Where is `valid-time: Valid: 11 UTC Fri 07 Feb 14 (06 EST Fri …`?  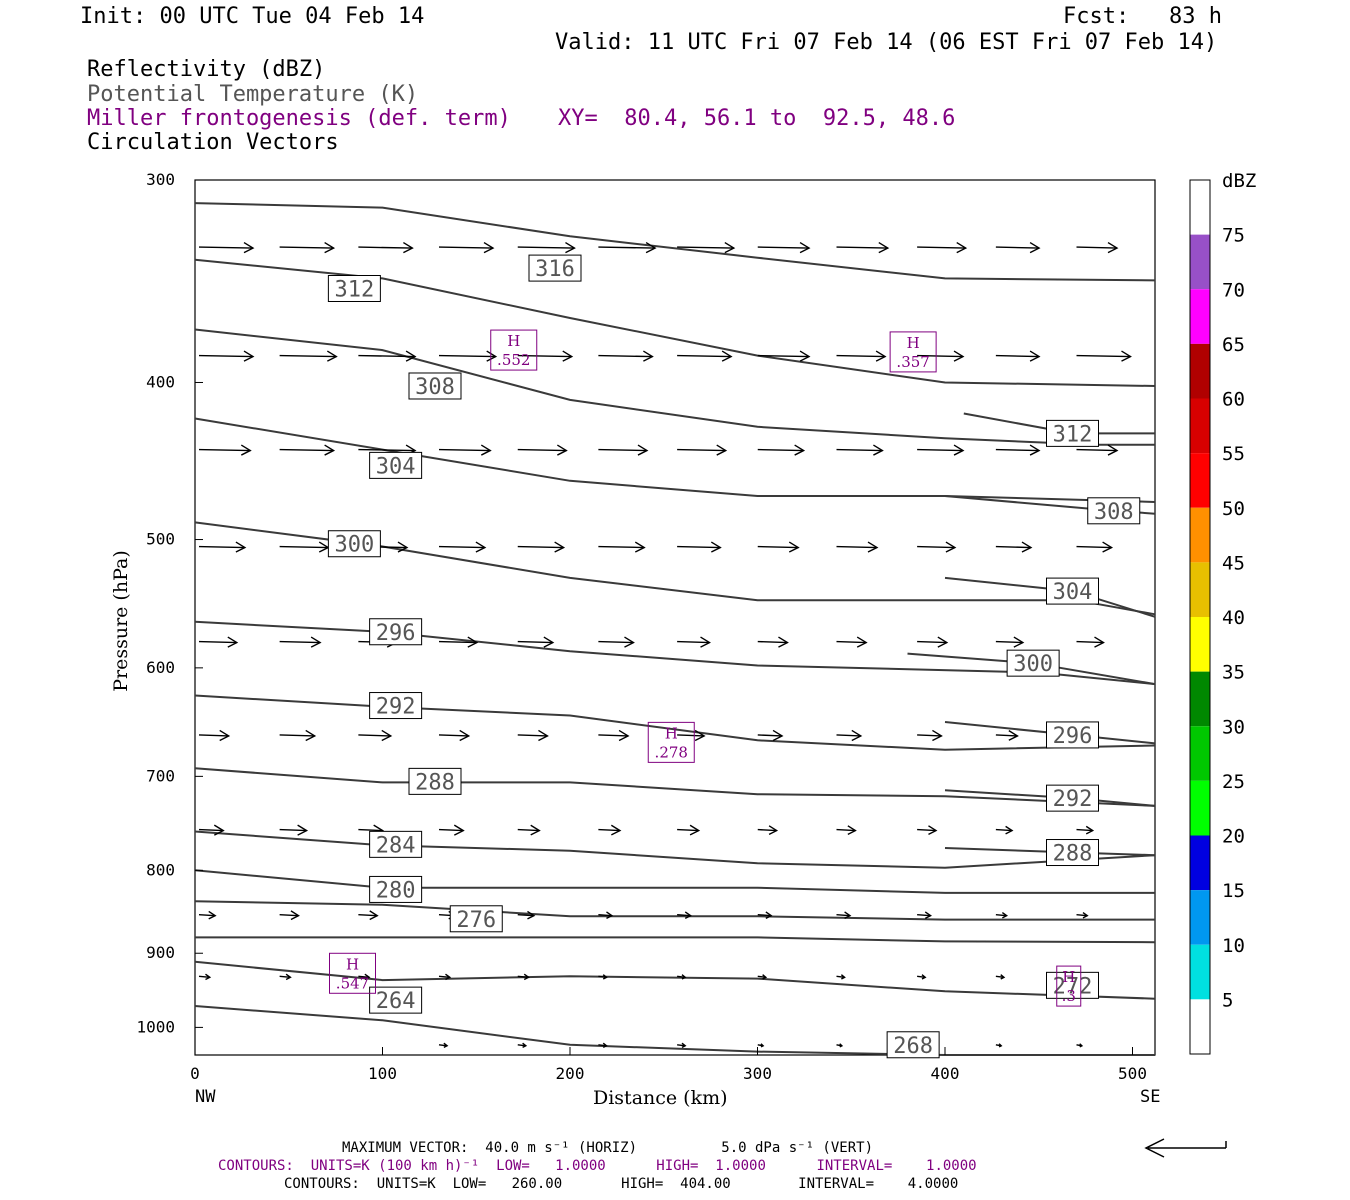 valid-time: Valid: 11 UTC Fri 07 Feb 14 (06 EST Fri … is located at coordinates (886, 42).